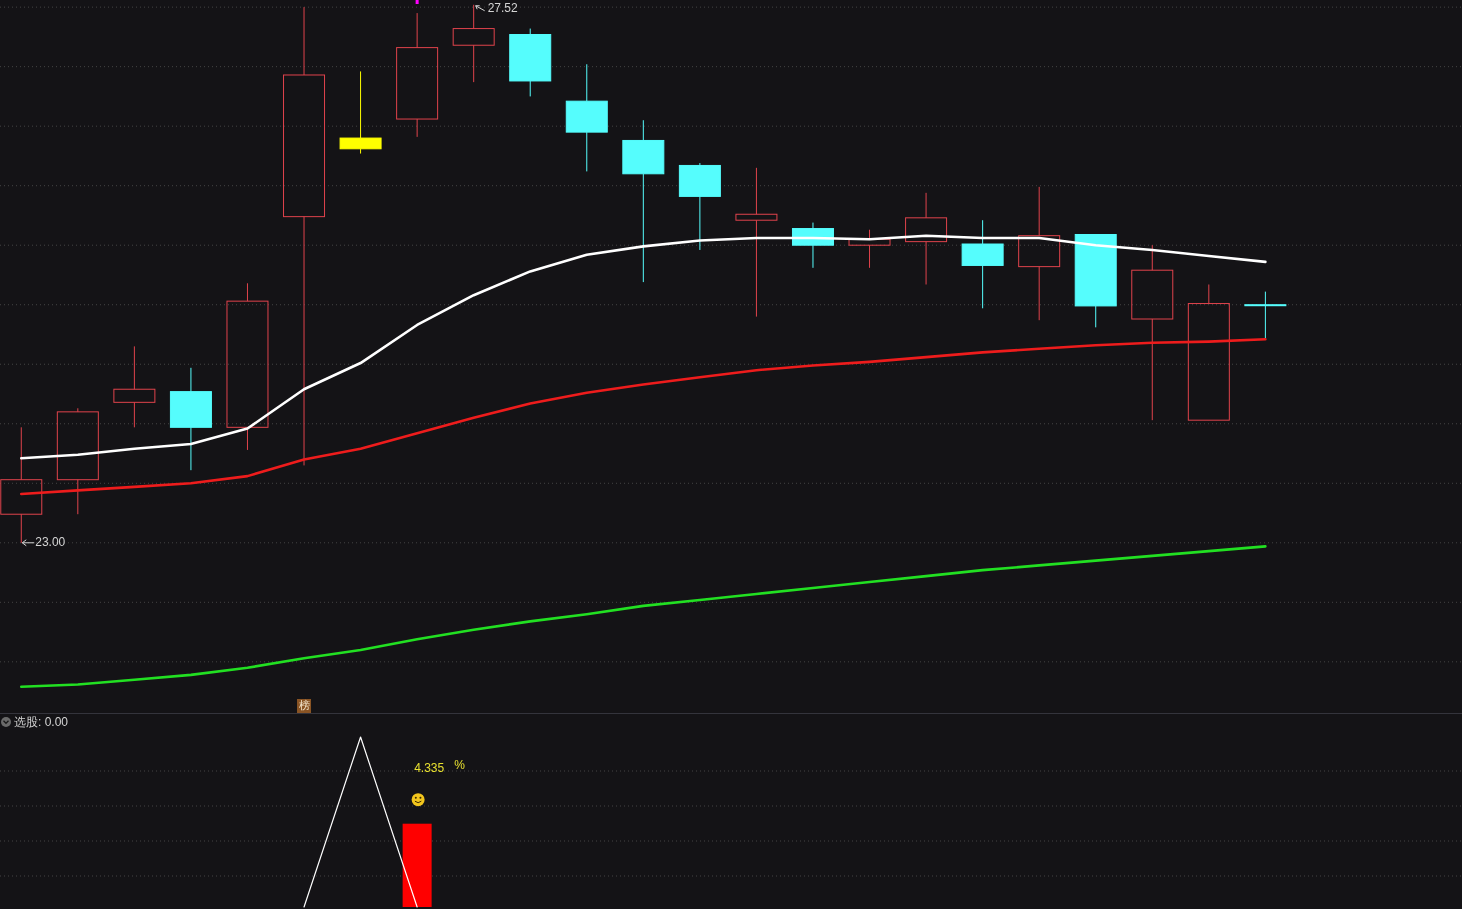 Image resolution: width=1462 pixels, height=909 pixels. What do you see at coordinates (50, 541) in the screenshot?
I see `annotation: 23.00` at bounding box center [50, 541].